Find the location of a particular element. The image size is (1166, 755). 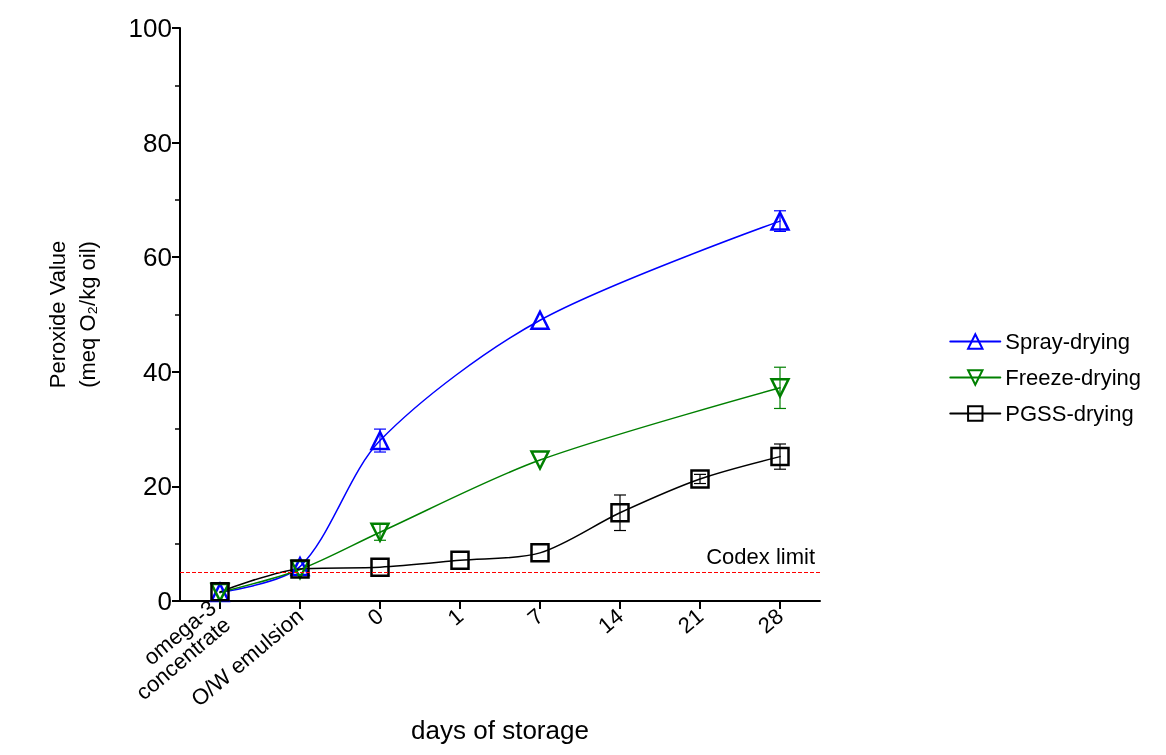

x-axis-title: days of storage is located at coordinates (500, 730).